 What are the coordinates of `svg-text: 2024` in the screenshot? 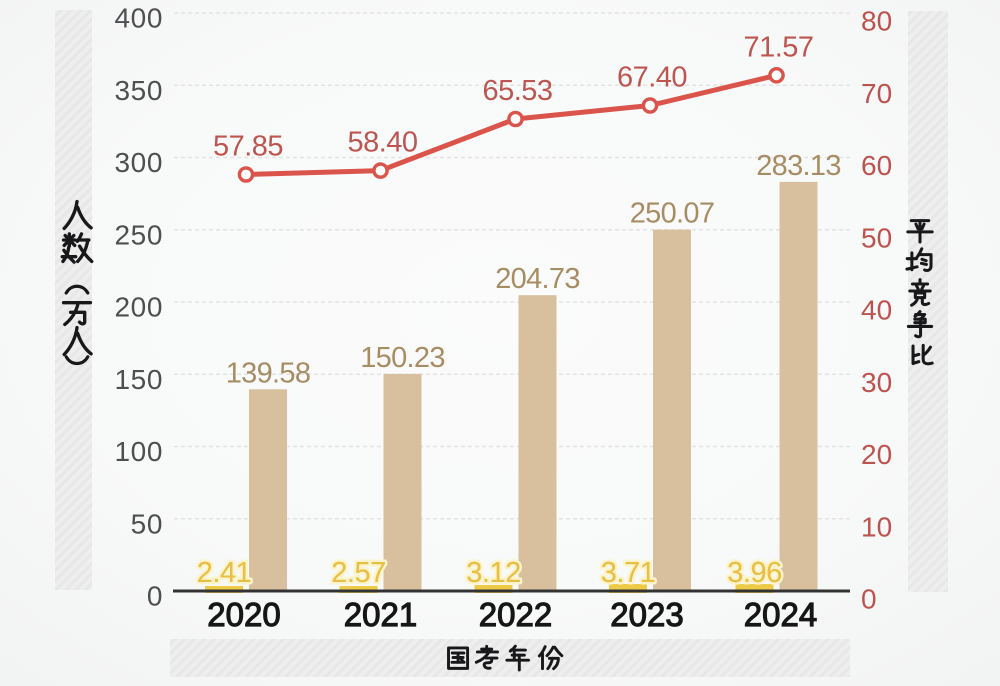 It's located at (780, 614).